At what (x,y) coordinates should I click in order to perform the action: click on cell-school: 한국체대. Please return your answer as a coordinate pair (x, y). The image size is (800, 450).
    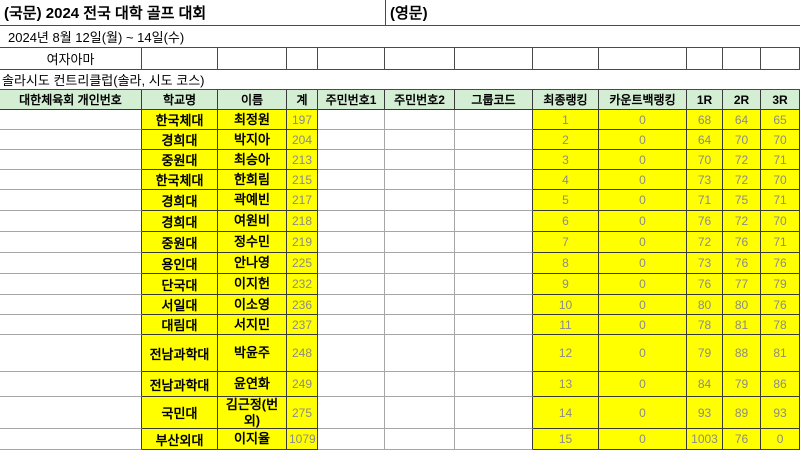
    Looking at the image, I should click on (180, 180).